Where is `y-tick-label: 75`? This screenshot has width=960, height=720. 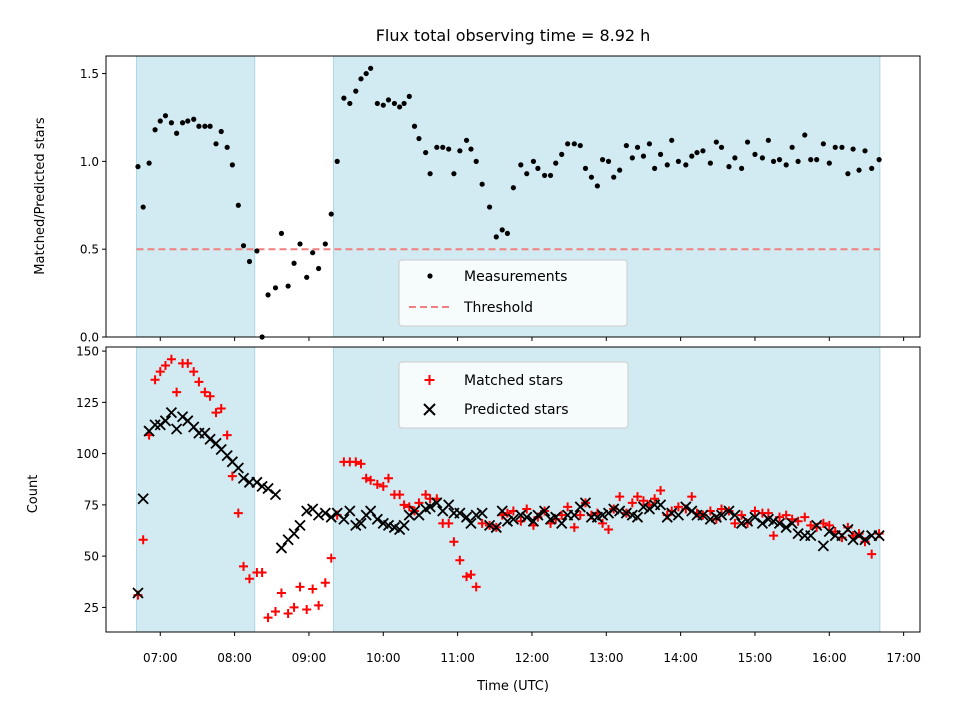
y-tick-label: 75 is located at coordinates (91, 505).